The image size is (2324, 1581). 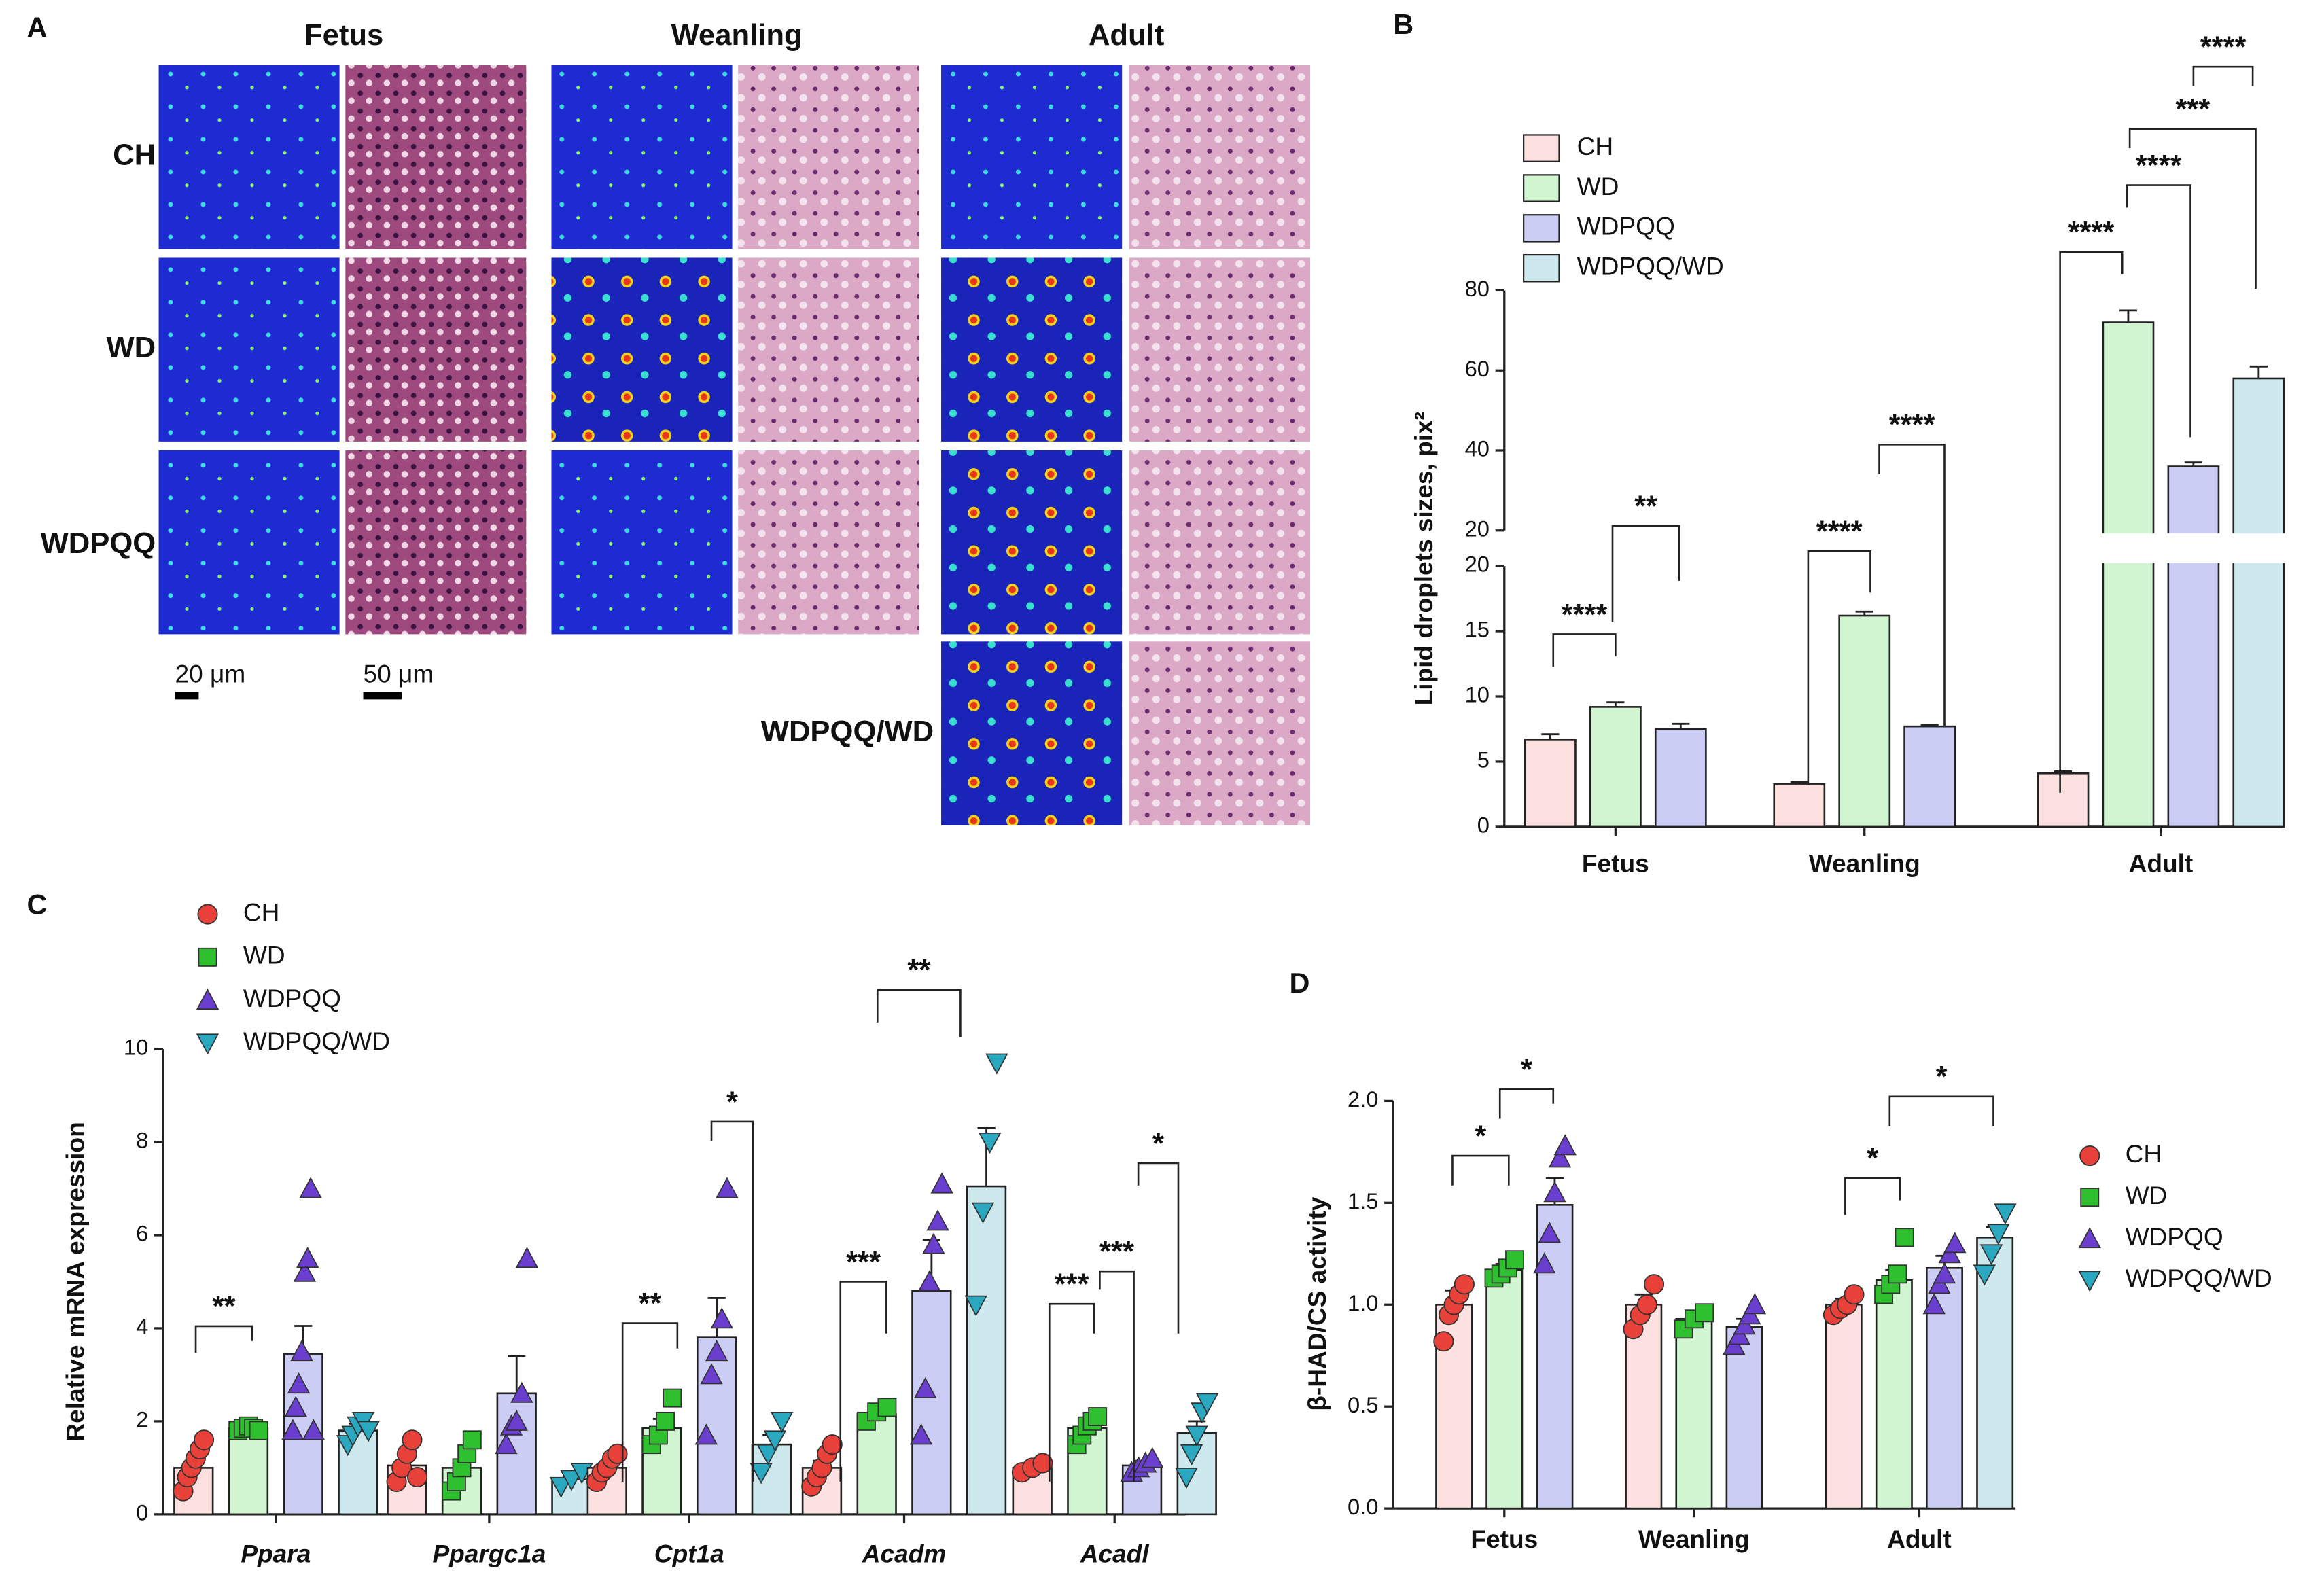 What do you see at coordinates (489, 1554) in the screenshot?
I see `x-tick-label: Ppargc1a` at bounding box center [489, 1554].